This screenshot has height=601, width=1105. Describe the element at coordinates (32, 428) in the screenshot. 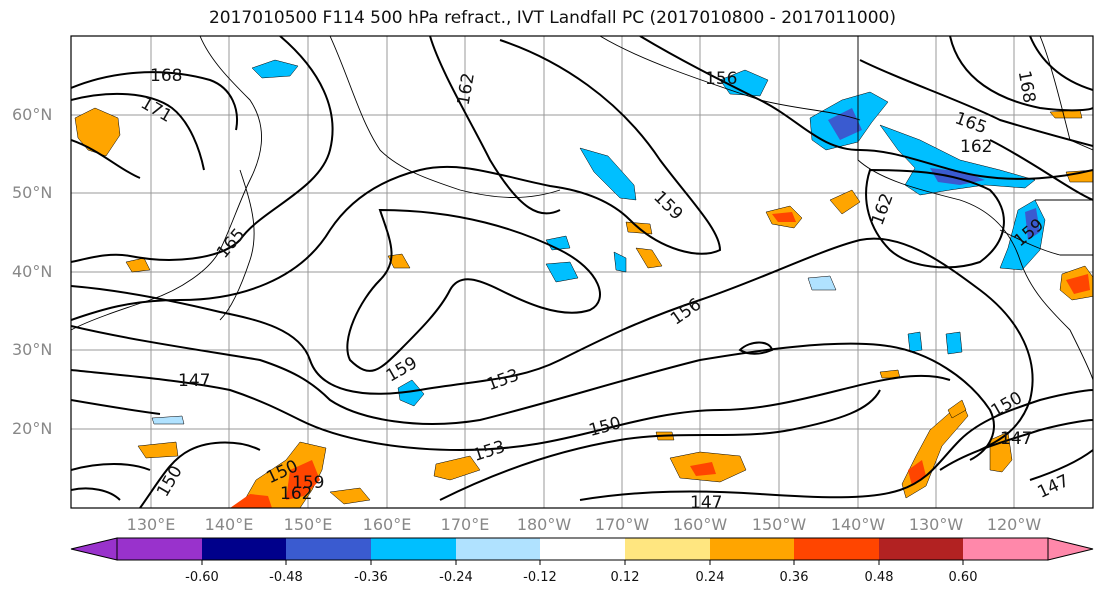

I see `lat-label-20n: 20°N` at that location.